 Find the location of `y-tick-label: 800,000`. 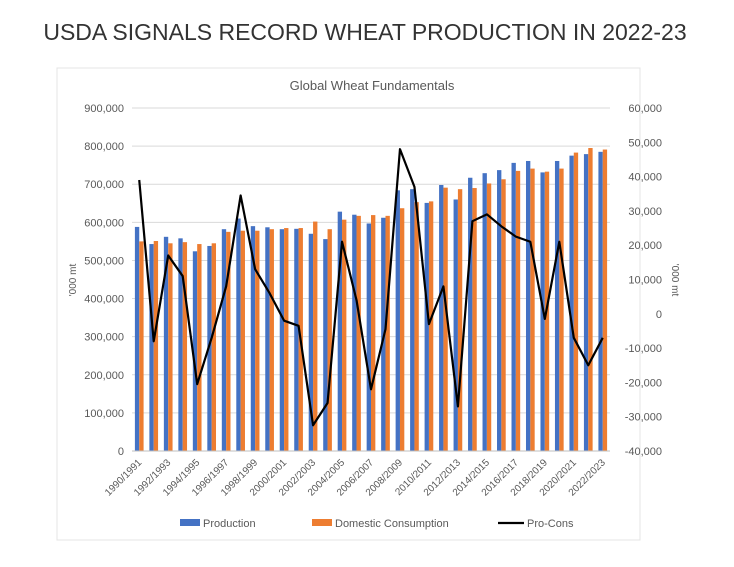

y-tick-label: 800,000 is located at coordinates (104, 147).